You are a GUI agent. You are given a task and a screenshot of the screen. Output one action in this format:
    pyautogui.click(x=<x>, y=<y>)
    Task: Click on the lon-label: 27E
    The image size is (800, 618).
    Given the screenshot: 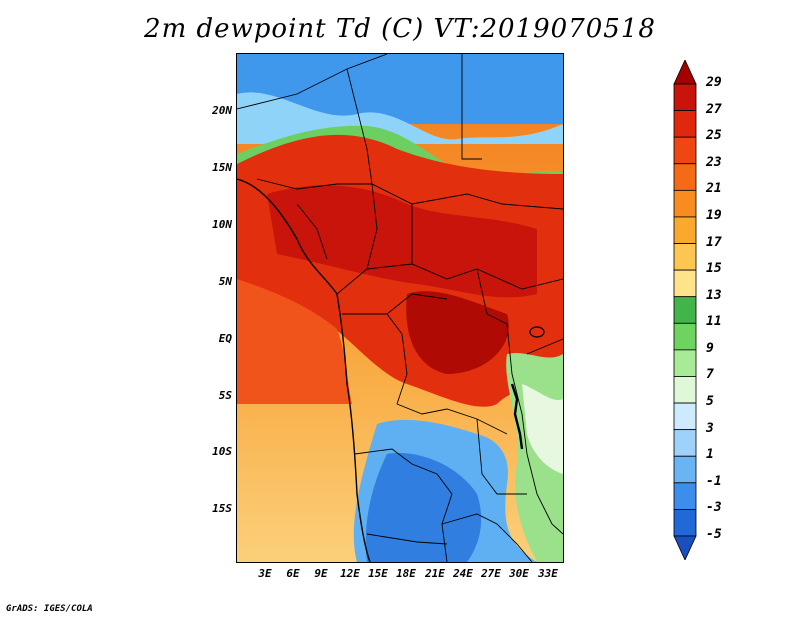 What is the action you would take?
    pyautogui.click(x=491, y=573)
    